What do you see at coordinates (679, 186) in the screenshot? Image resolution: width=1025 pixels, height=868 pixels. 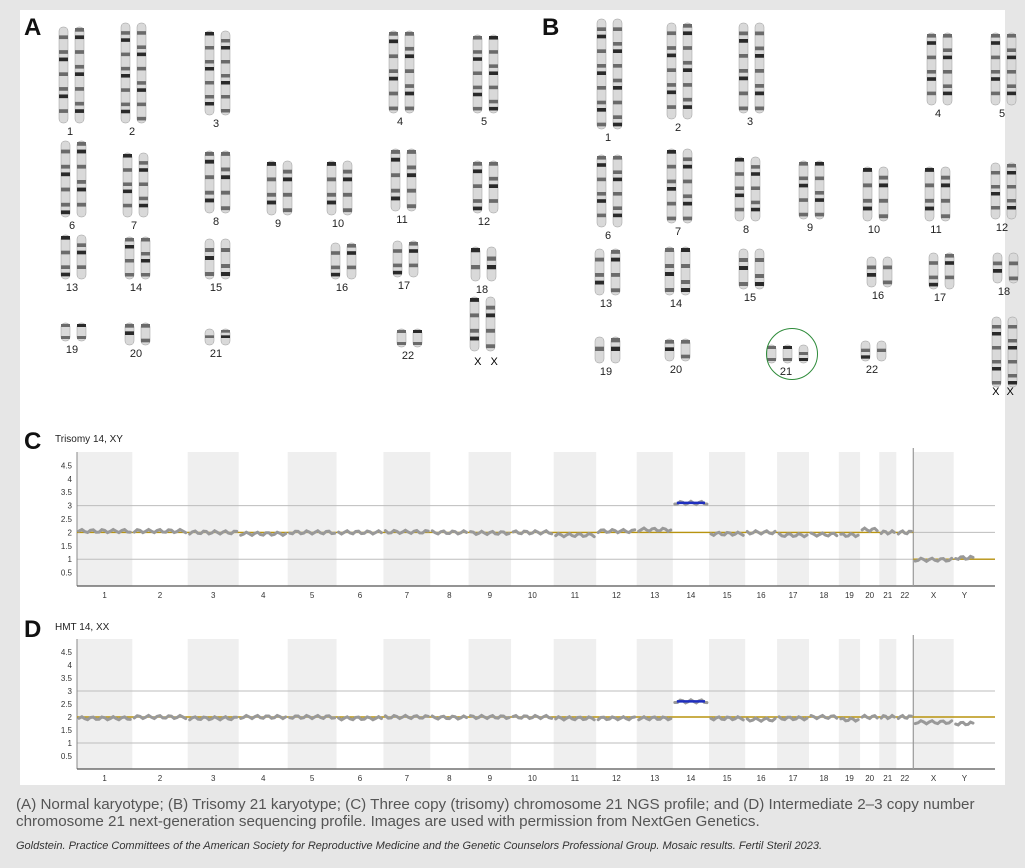 I see `karyotype-b-chr-7-chromosomes` at bounding box center [679, 186].